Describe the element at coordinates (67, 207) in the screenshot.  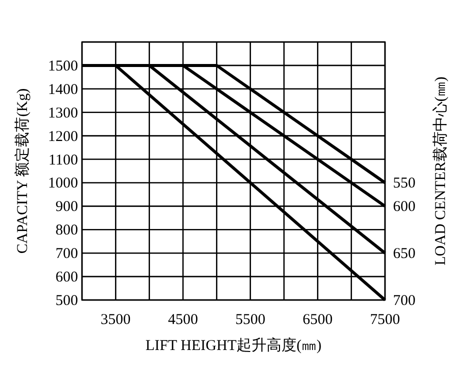
I see `y-tick-label: 900` at that location.